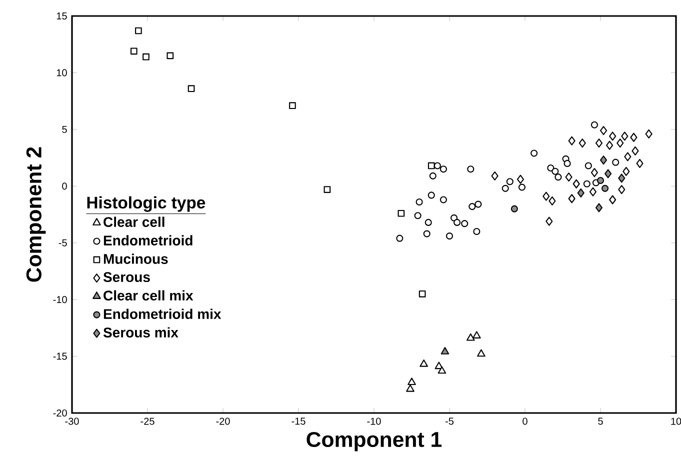 Image resolution: width=681 pixels, height=465 pixels. Describe the element at coordinates (60, 300) in the screenshot. I see `y-tick-label: -10` at that location.